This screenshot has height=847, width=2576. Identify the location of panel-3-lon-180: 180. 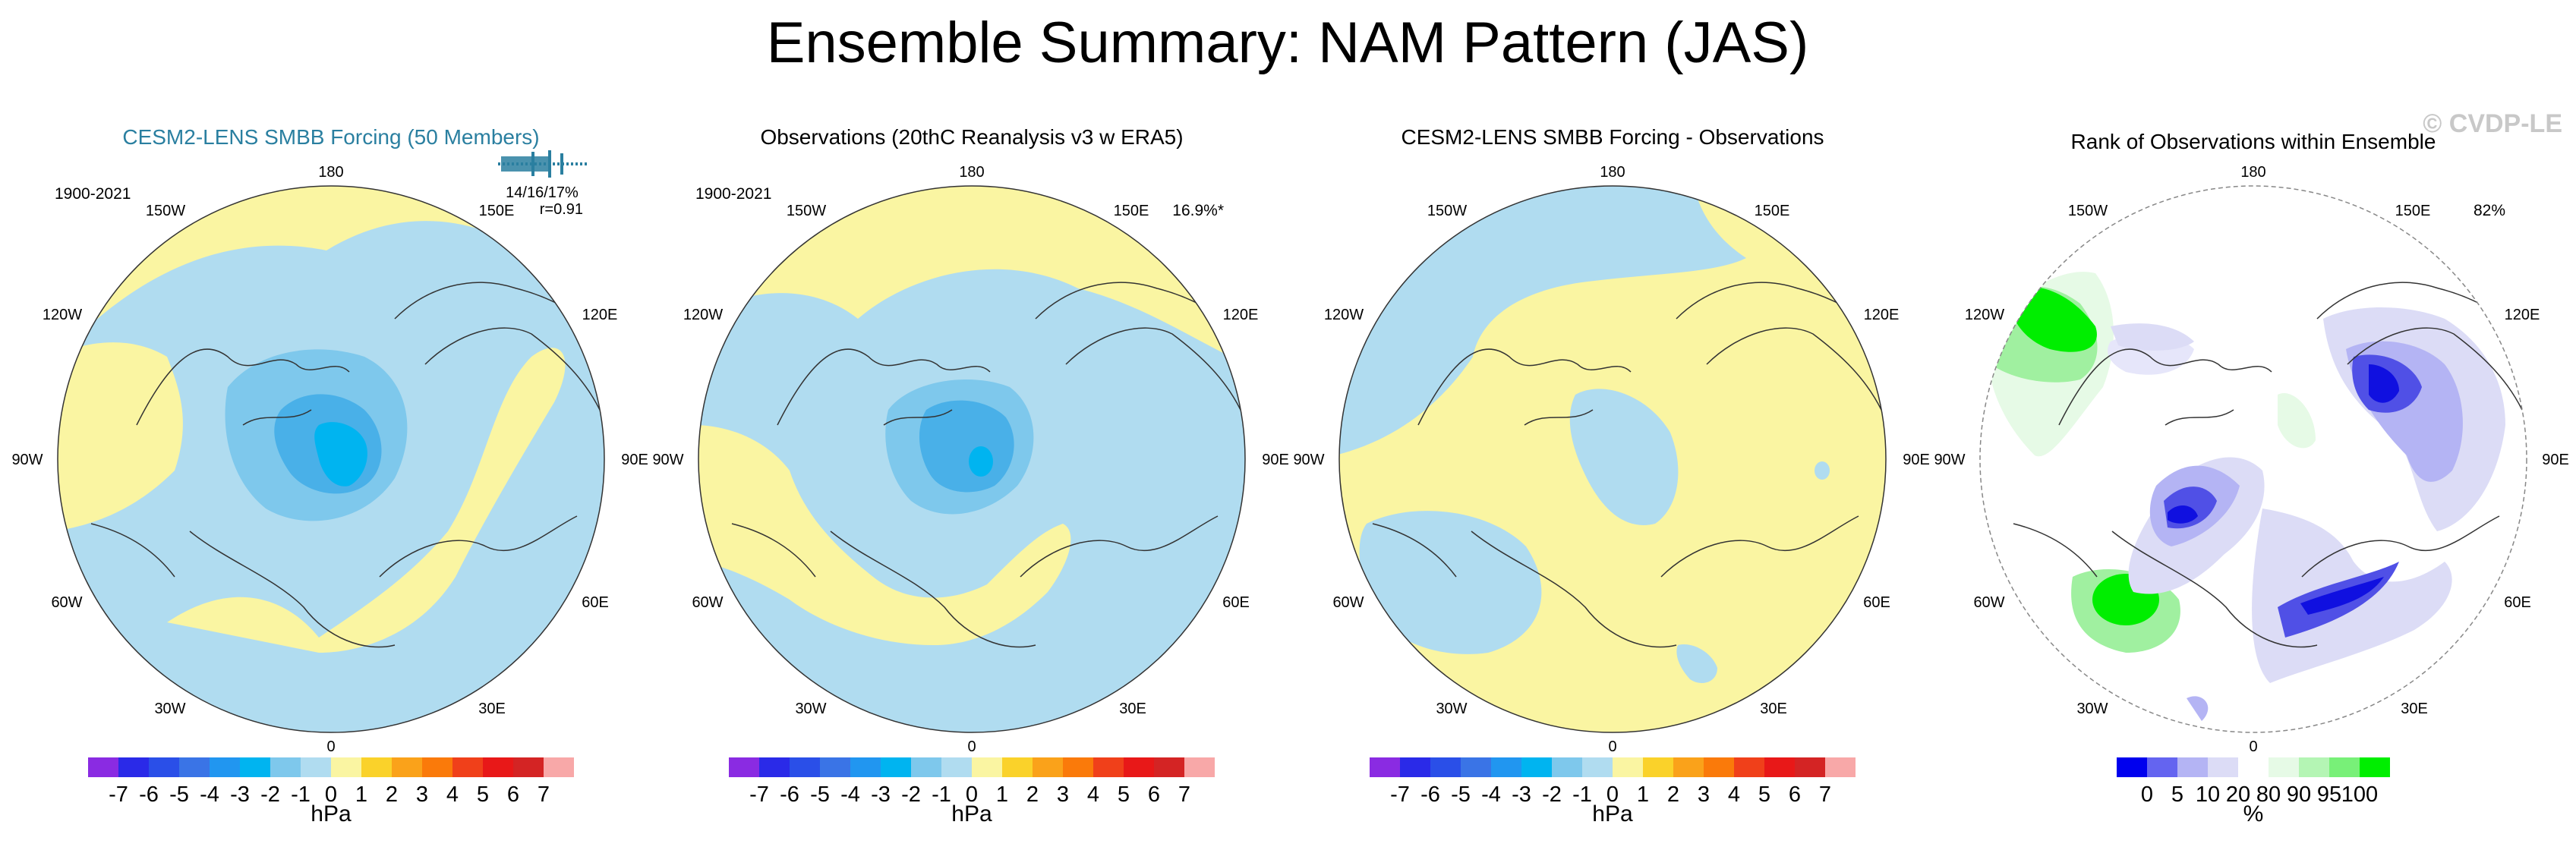
(1612, 172).